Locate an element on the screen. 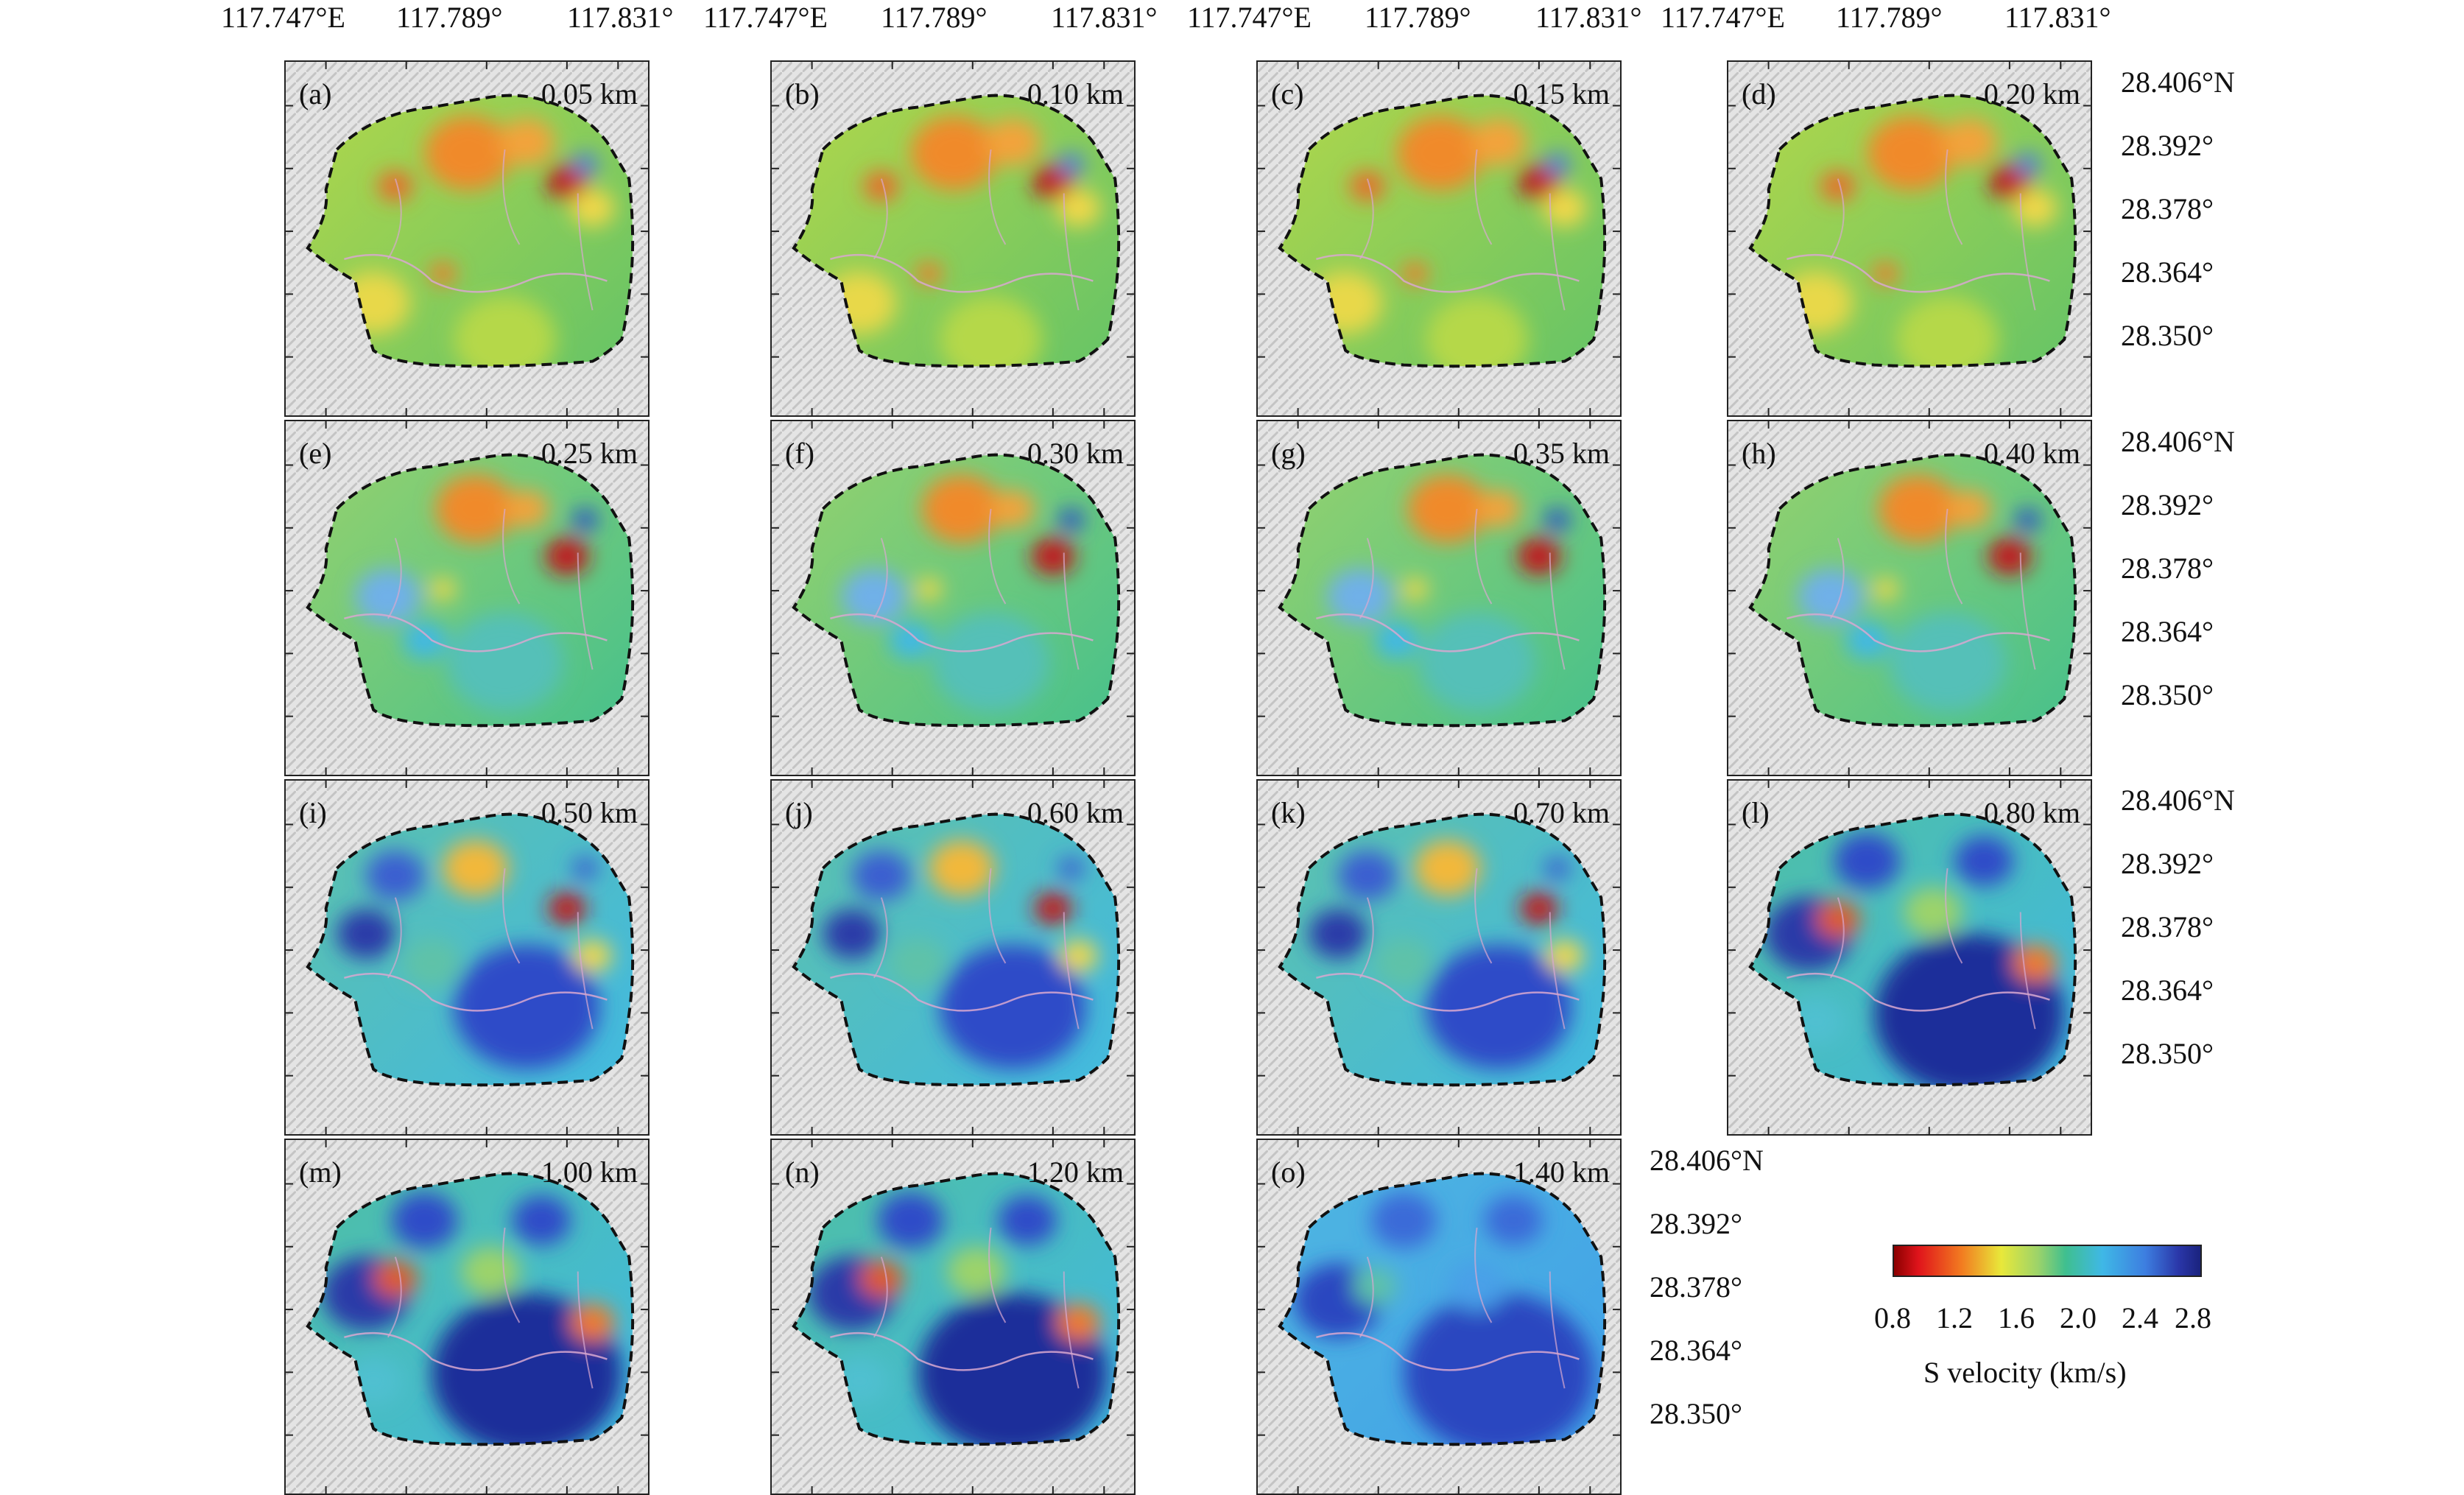 Image resolution: width=2464 pixels, height=1495 pixels. map-panel: (d) 0.20 km is located at coordinates (1909, 238).